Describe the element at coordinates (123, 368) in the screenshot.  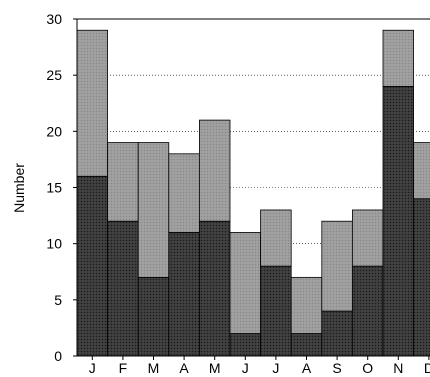
I see `x-tick-label: F` at that location.